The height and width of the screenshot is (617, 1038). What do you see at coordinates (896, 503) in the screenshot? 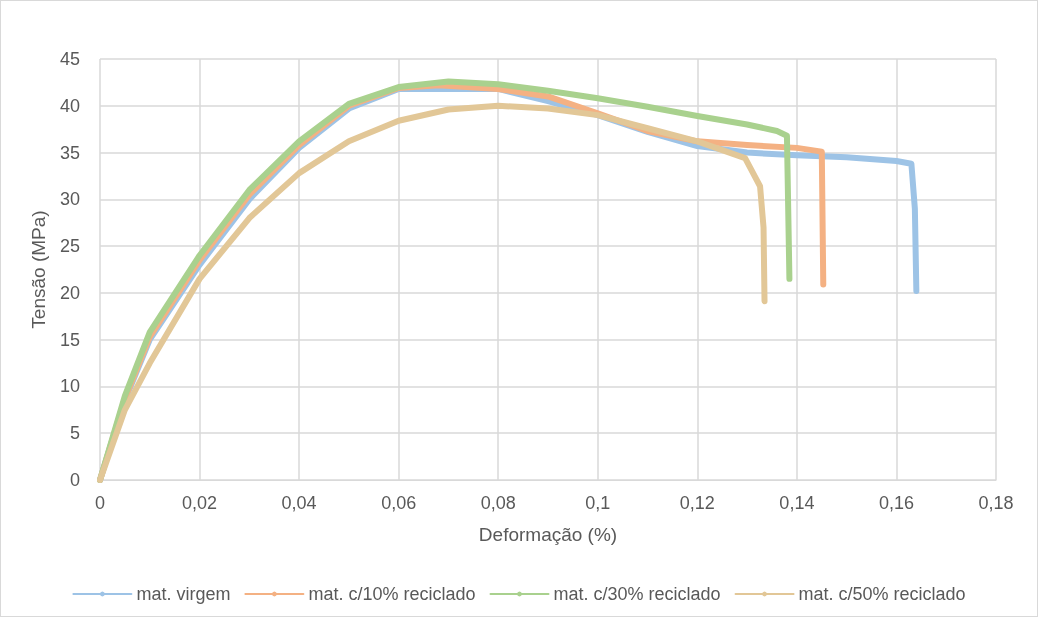
I see `x-tick-label: 0,16` at bounding box center [896, 503].